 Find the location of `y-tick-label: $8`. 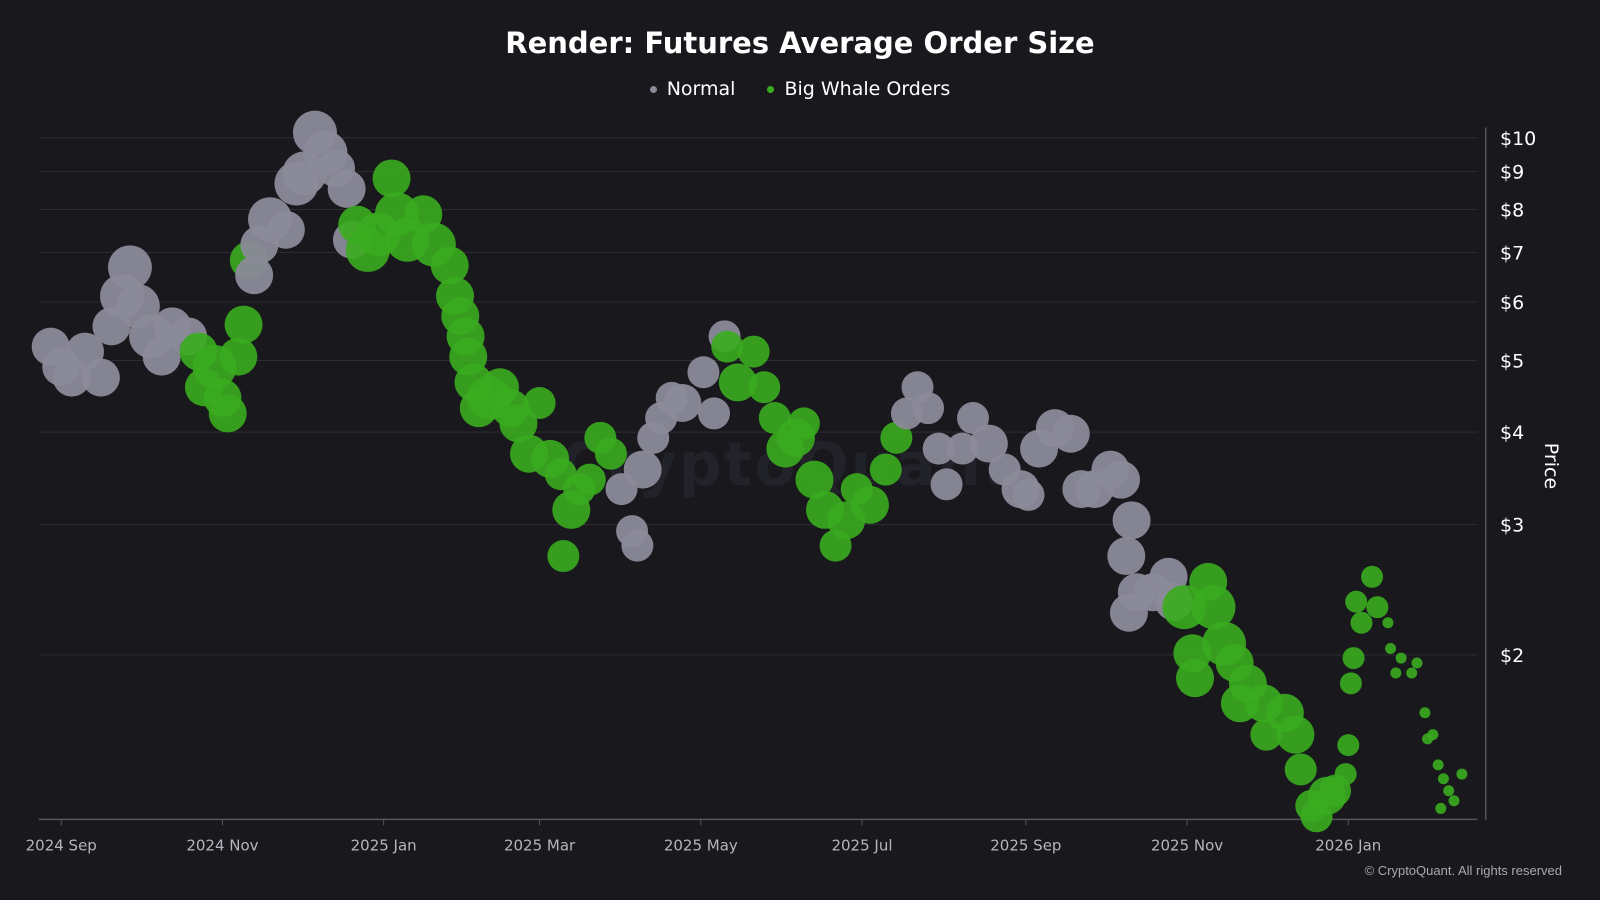

y-tick-label: $8 is located at coordinates (1512, 210).